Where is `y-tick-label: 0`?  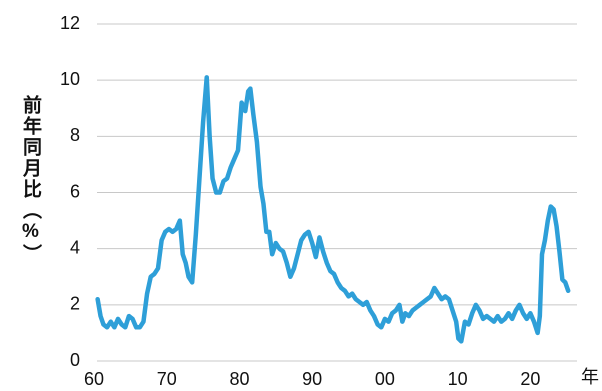
y-tick-label: 0 is located at coordinates (75, 360).